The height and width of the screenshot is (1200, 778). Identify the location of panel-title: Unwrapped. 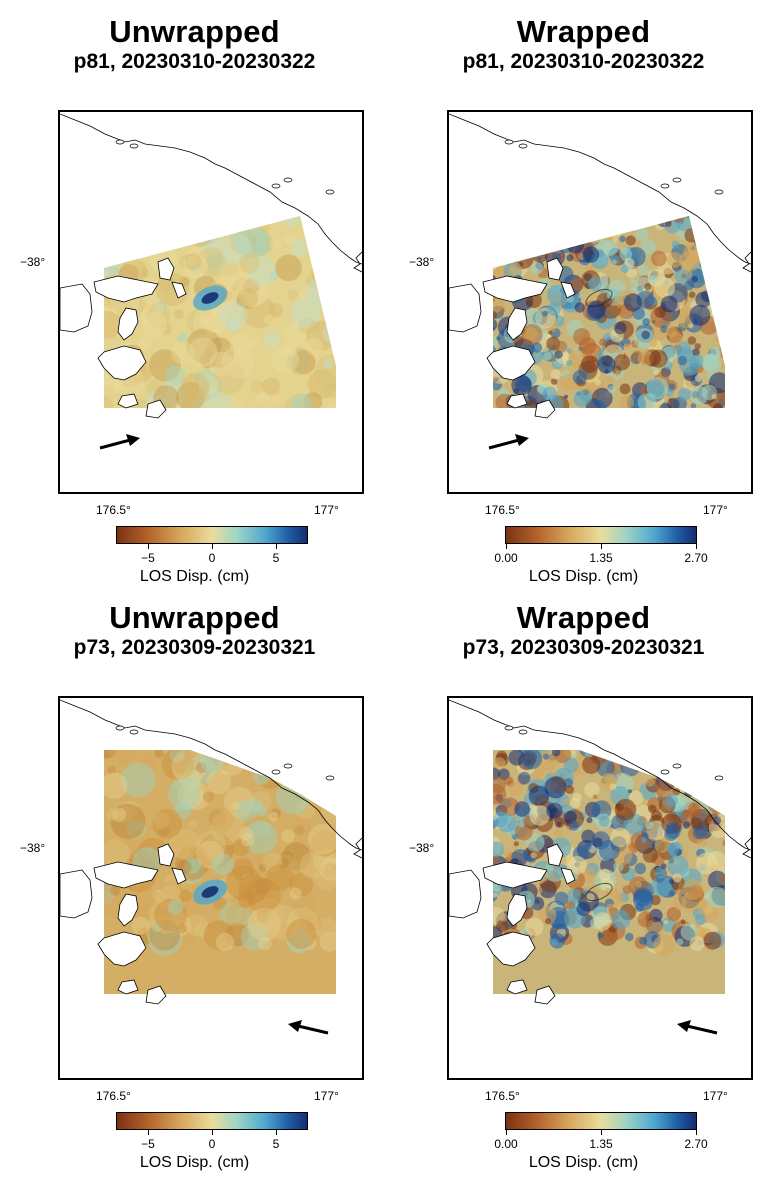
(194, 31).